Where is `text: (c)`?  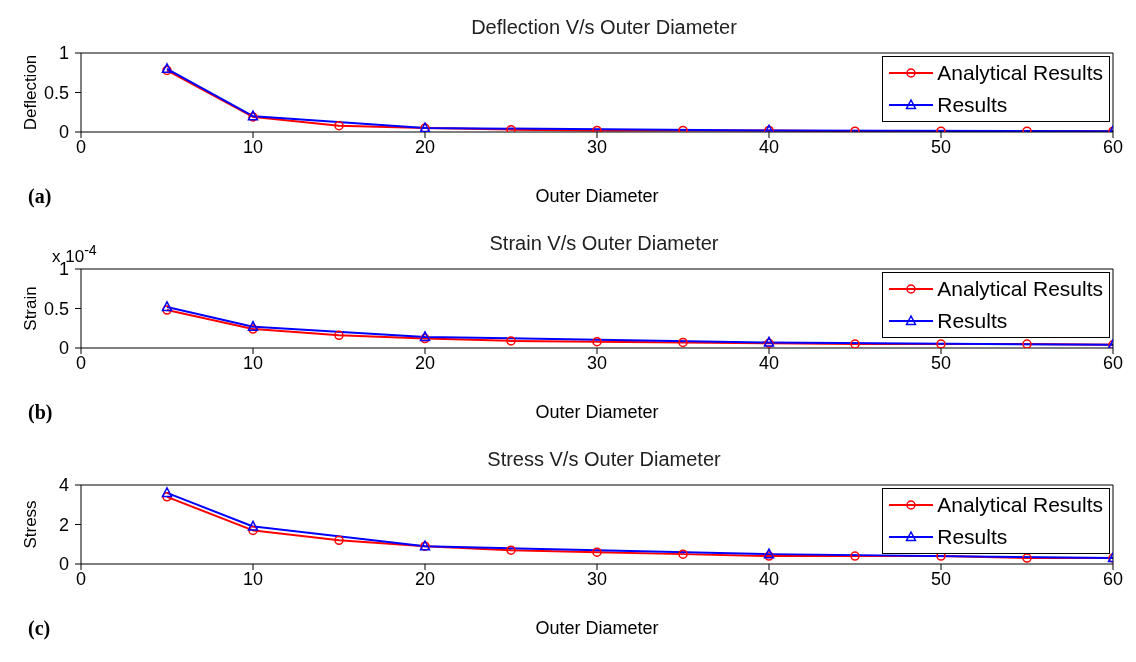 text: (c) is located at coordinates (39, 628).